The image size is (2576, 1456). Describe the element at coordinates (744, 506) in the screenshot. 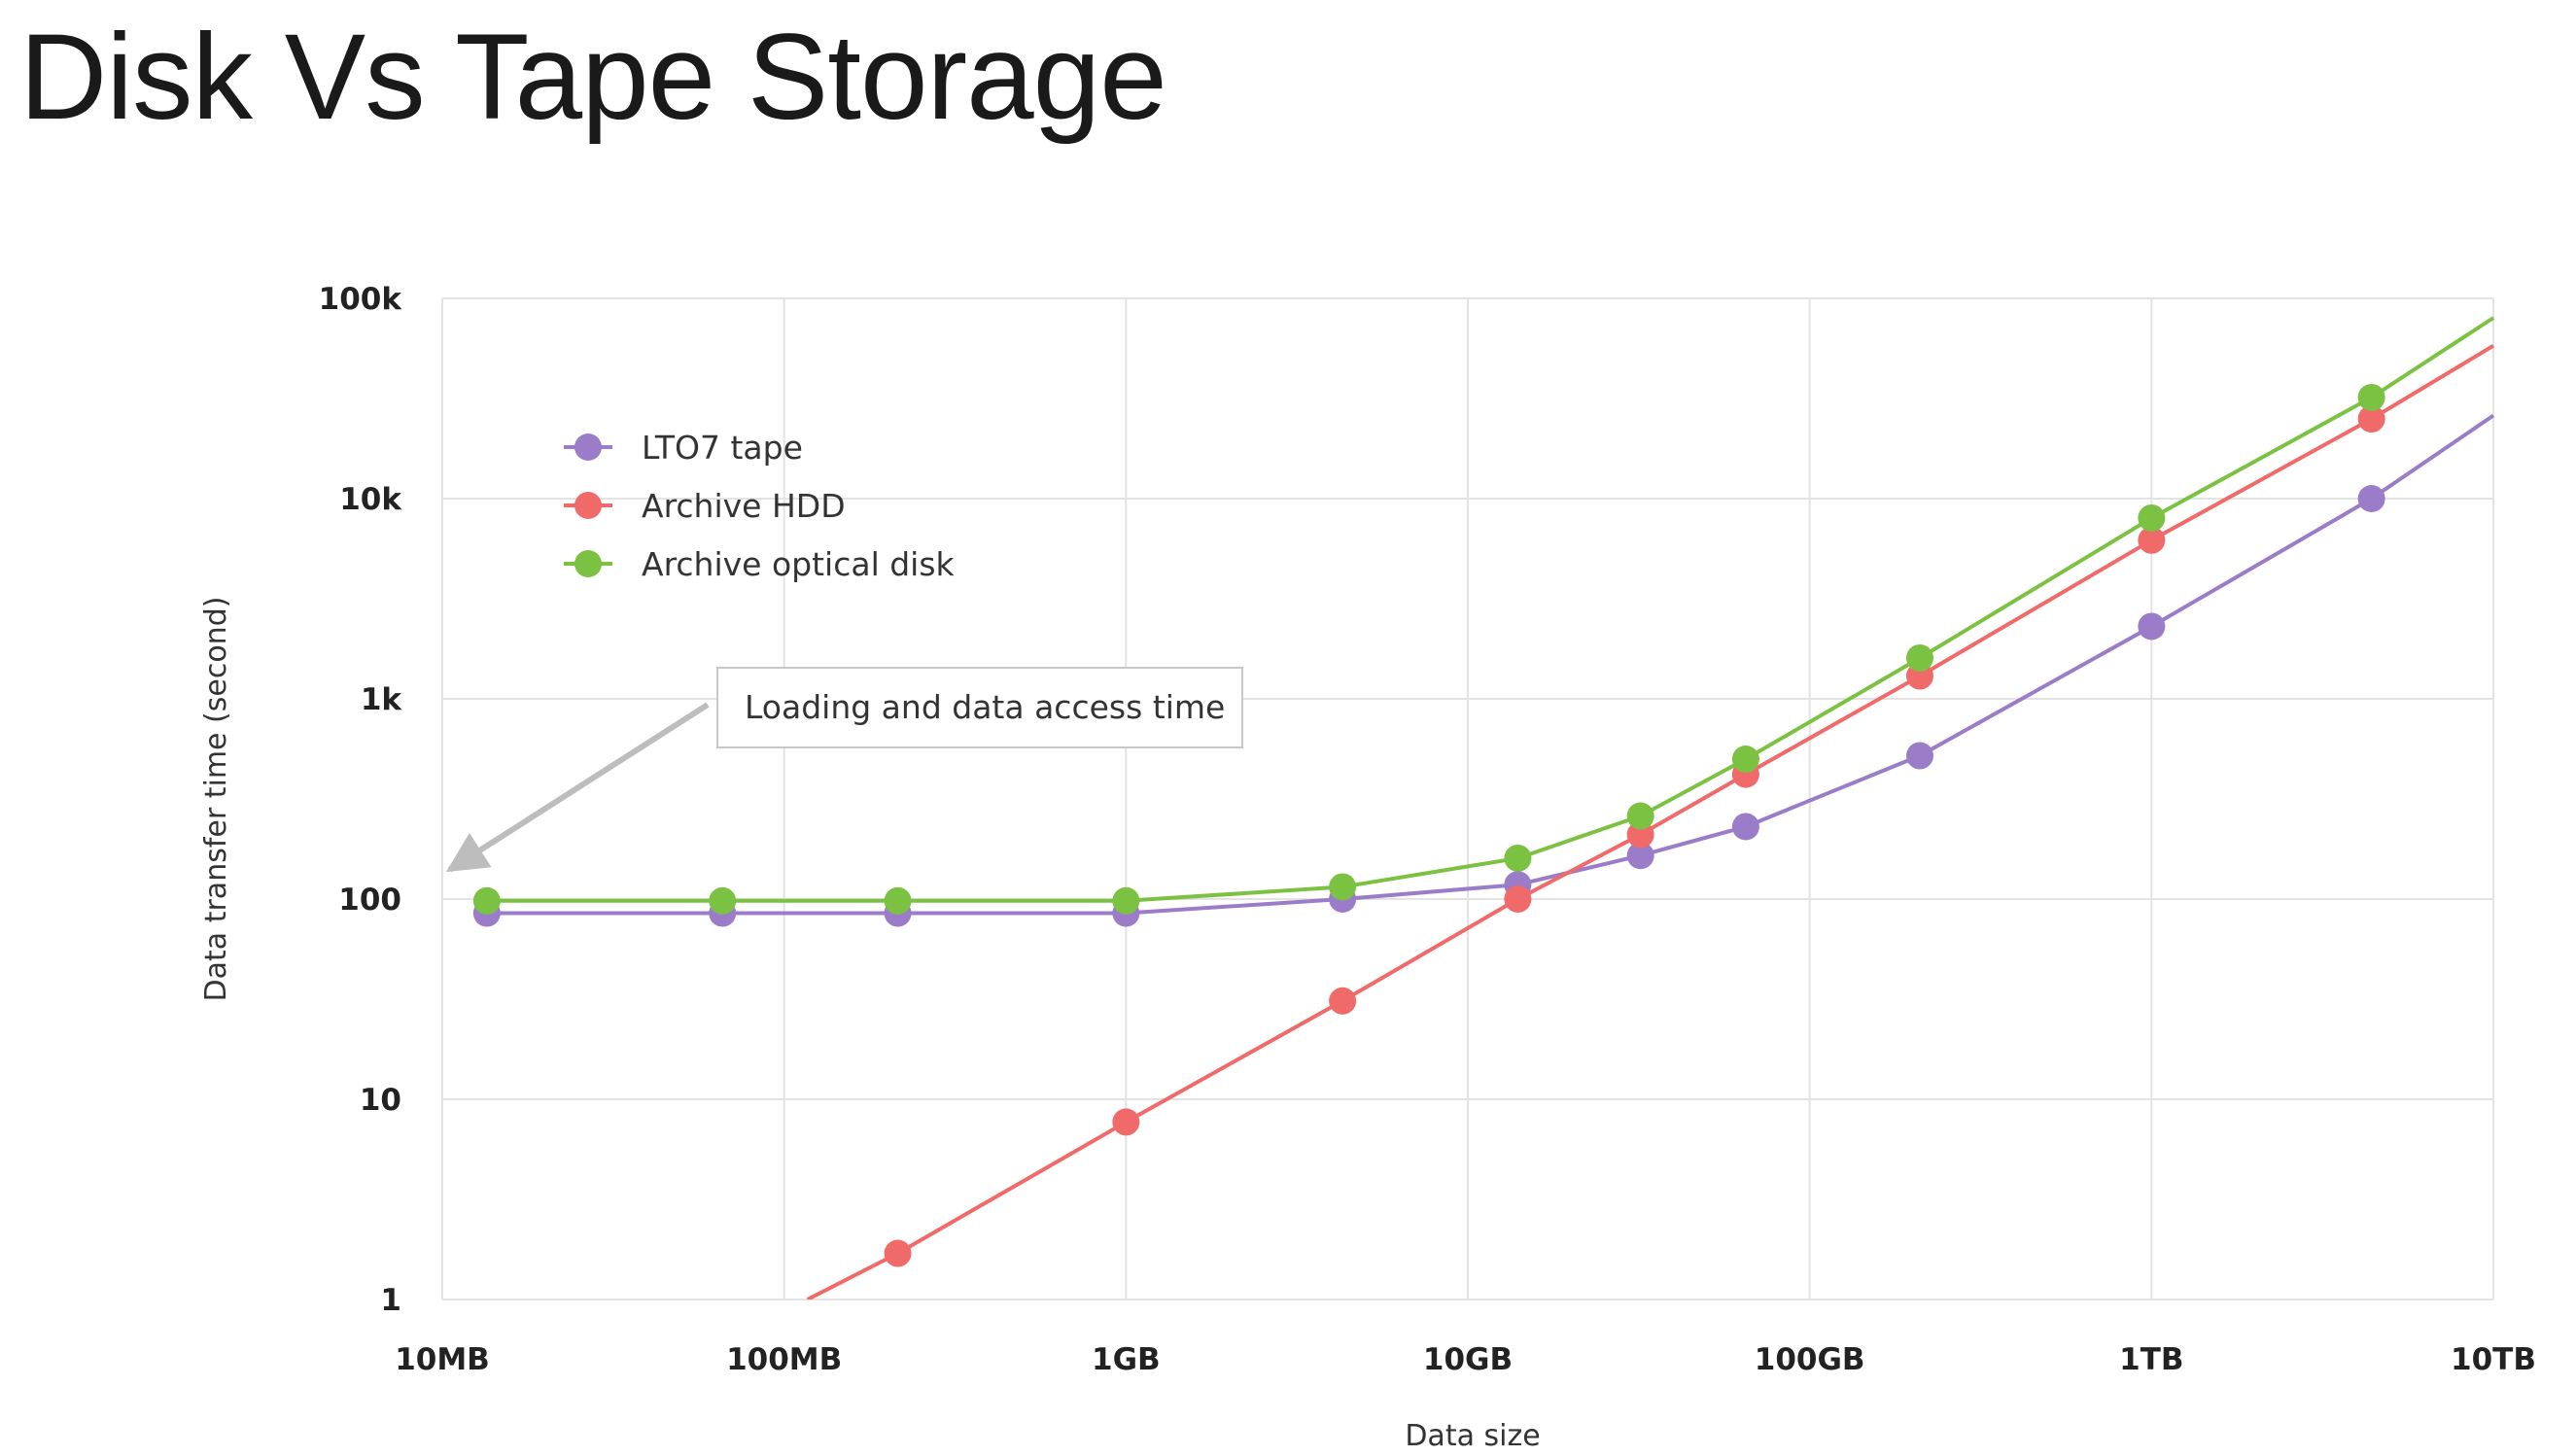

I see `legend-label: Archive HDD` at that location.